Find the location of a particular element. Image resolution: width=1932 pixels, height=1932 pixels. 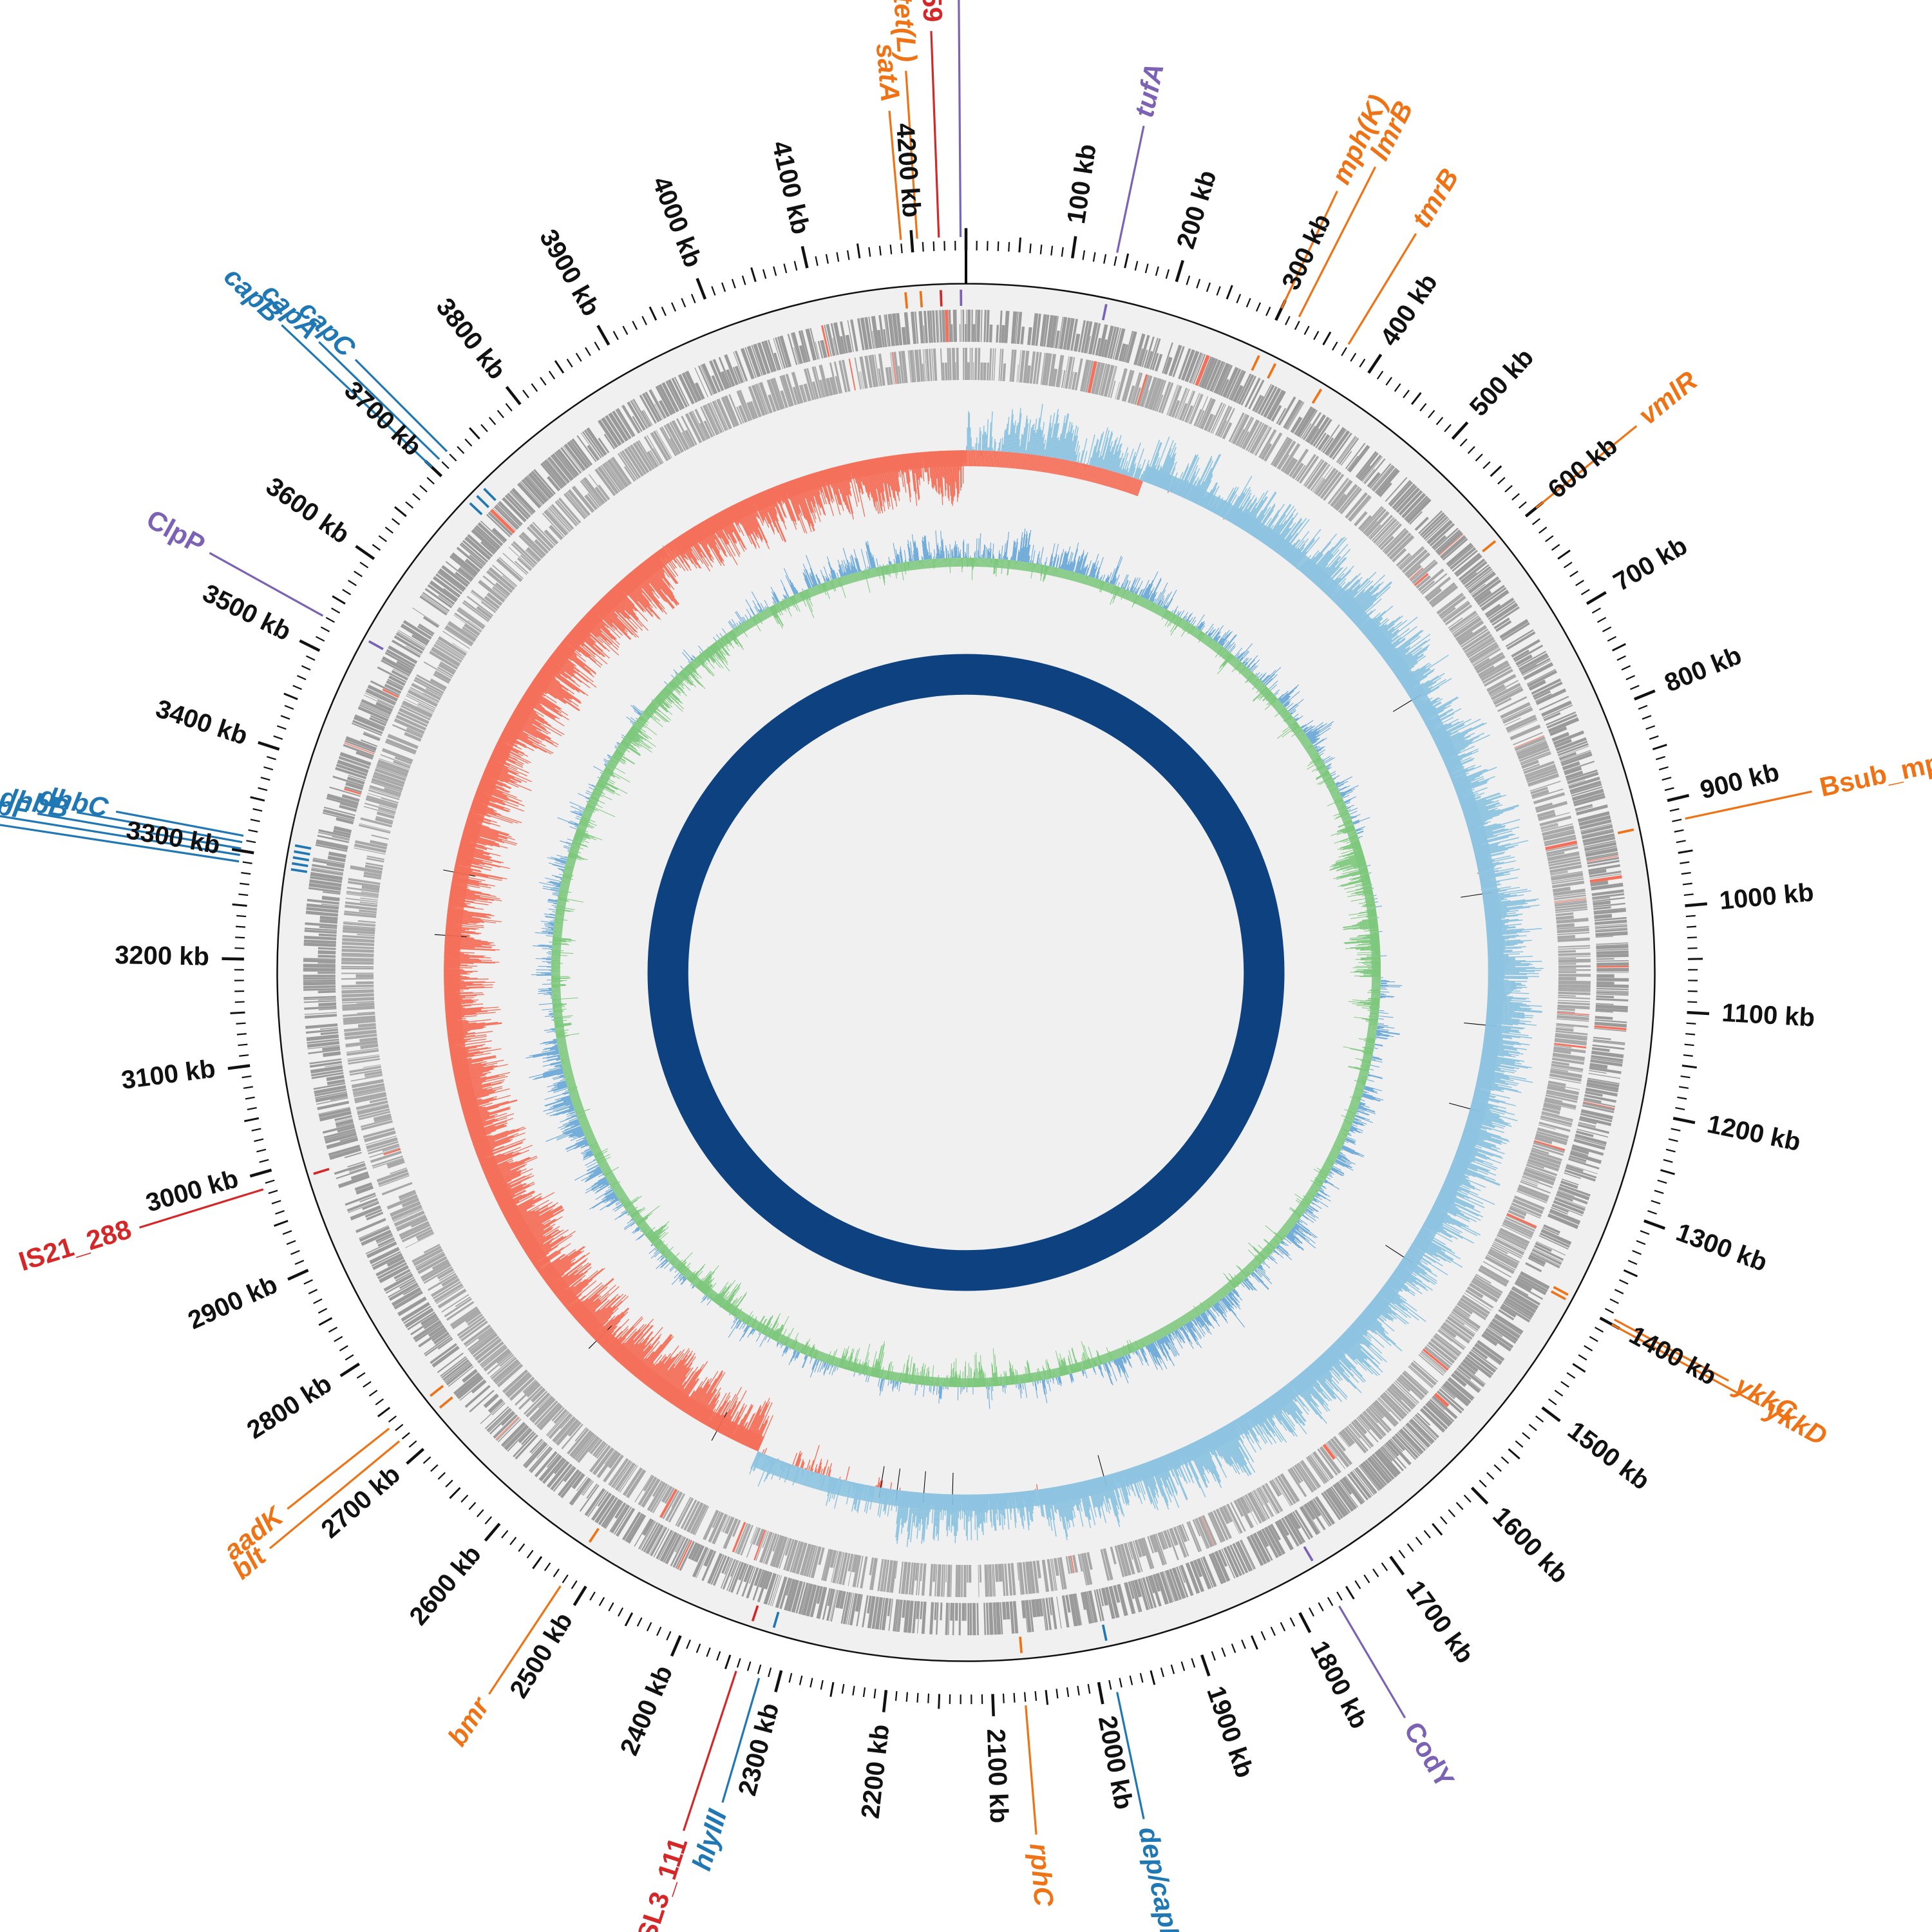

axis-tick-label: 3100 kb is located at coordinates (168, 1074).